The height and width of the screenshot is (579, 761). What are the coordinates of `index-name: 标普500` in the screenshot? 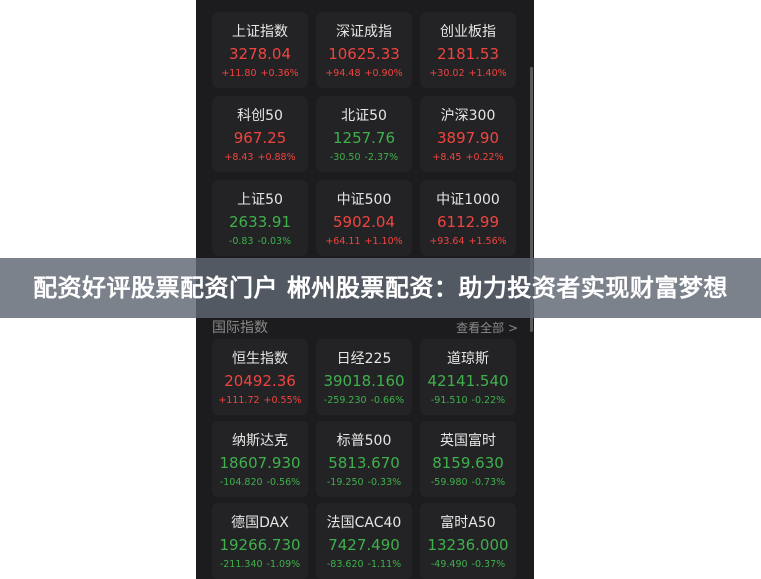 It's located at (364, 441).